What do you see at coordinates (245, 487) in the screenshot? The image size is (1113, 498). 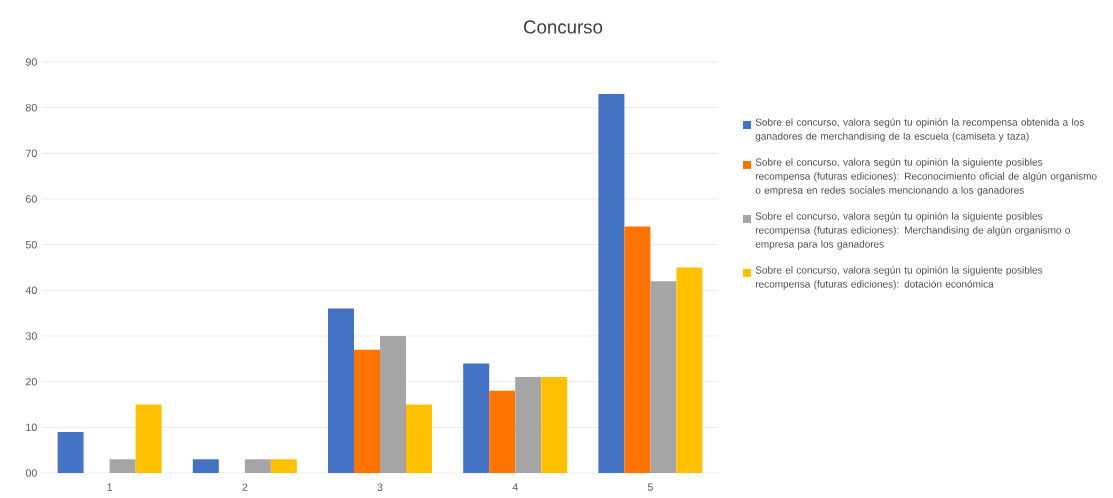 I see `x-tick-label: 2` at bounding box center [245, 487].